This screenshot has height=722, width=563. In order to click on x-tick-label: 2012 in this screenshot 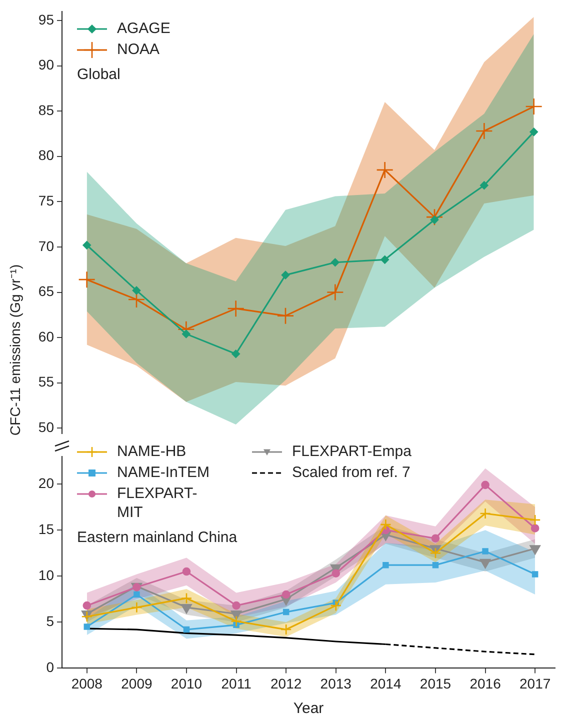, I will do `click(286, 683)`.